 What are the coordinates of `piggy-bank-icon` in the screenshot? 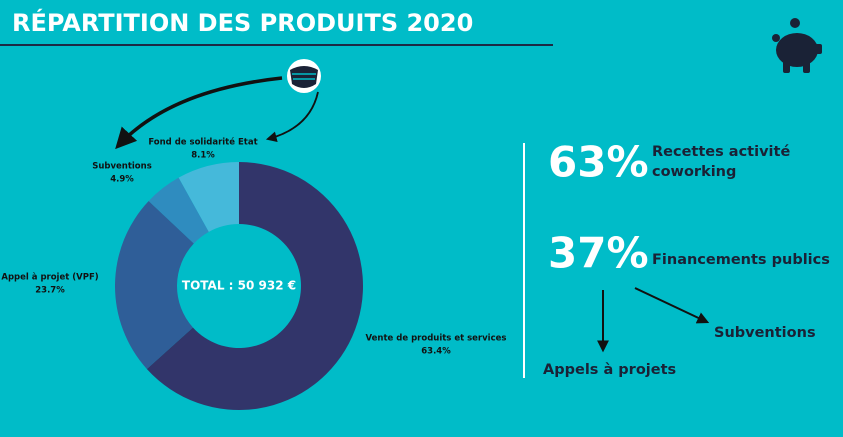 It's located at (797, 45).